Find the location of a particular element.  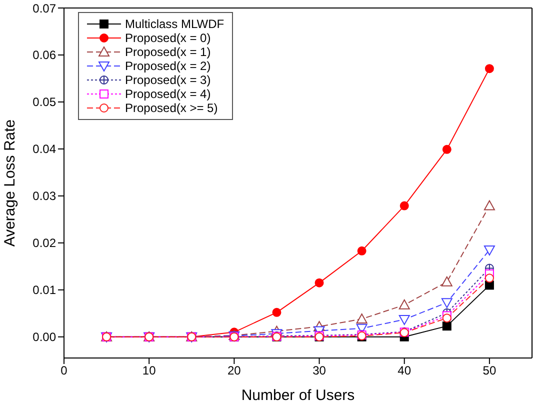

y-tick-label: 0.01 is located at coordinates (44, 290).